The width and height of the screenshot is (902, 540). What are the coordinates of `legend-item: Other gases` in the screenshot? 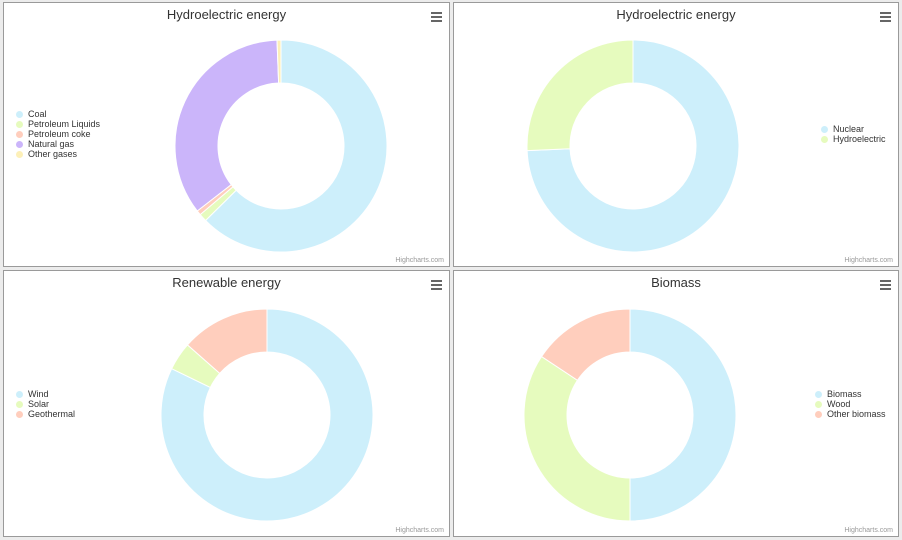 It's located at (58, 154).